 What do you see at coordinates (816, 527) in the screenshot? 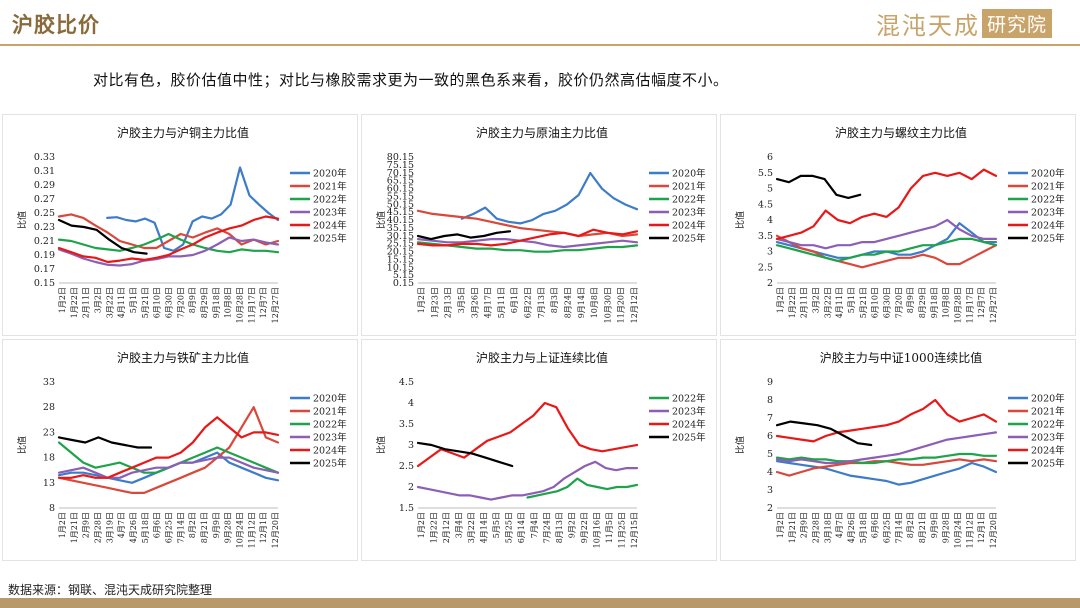
I see `x-tick-label: 2月28日` at bounding box center [816, 527].